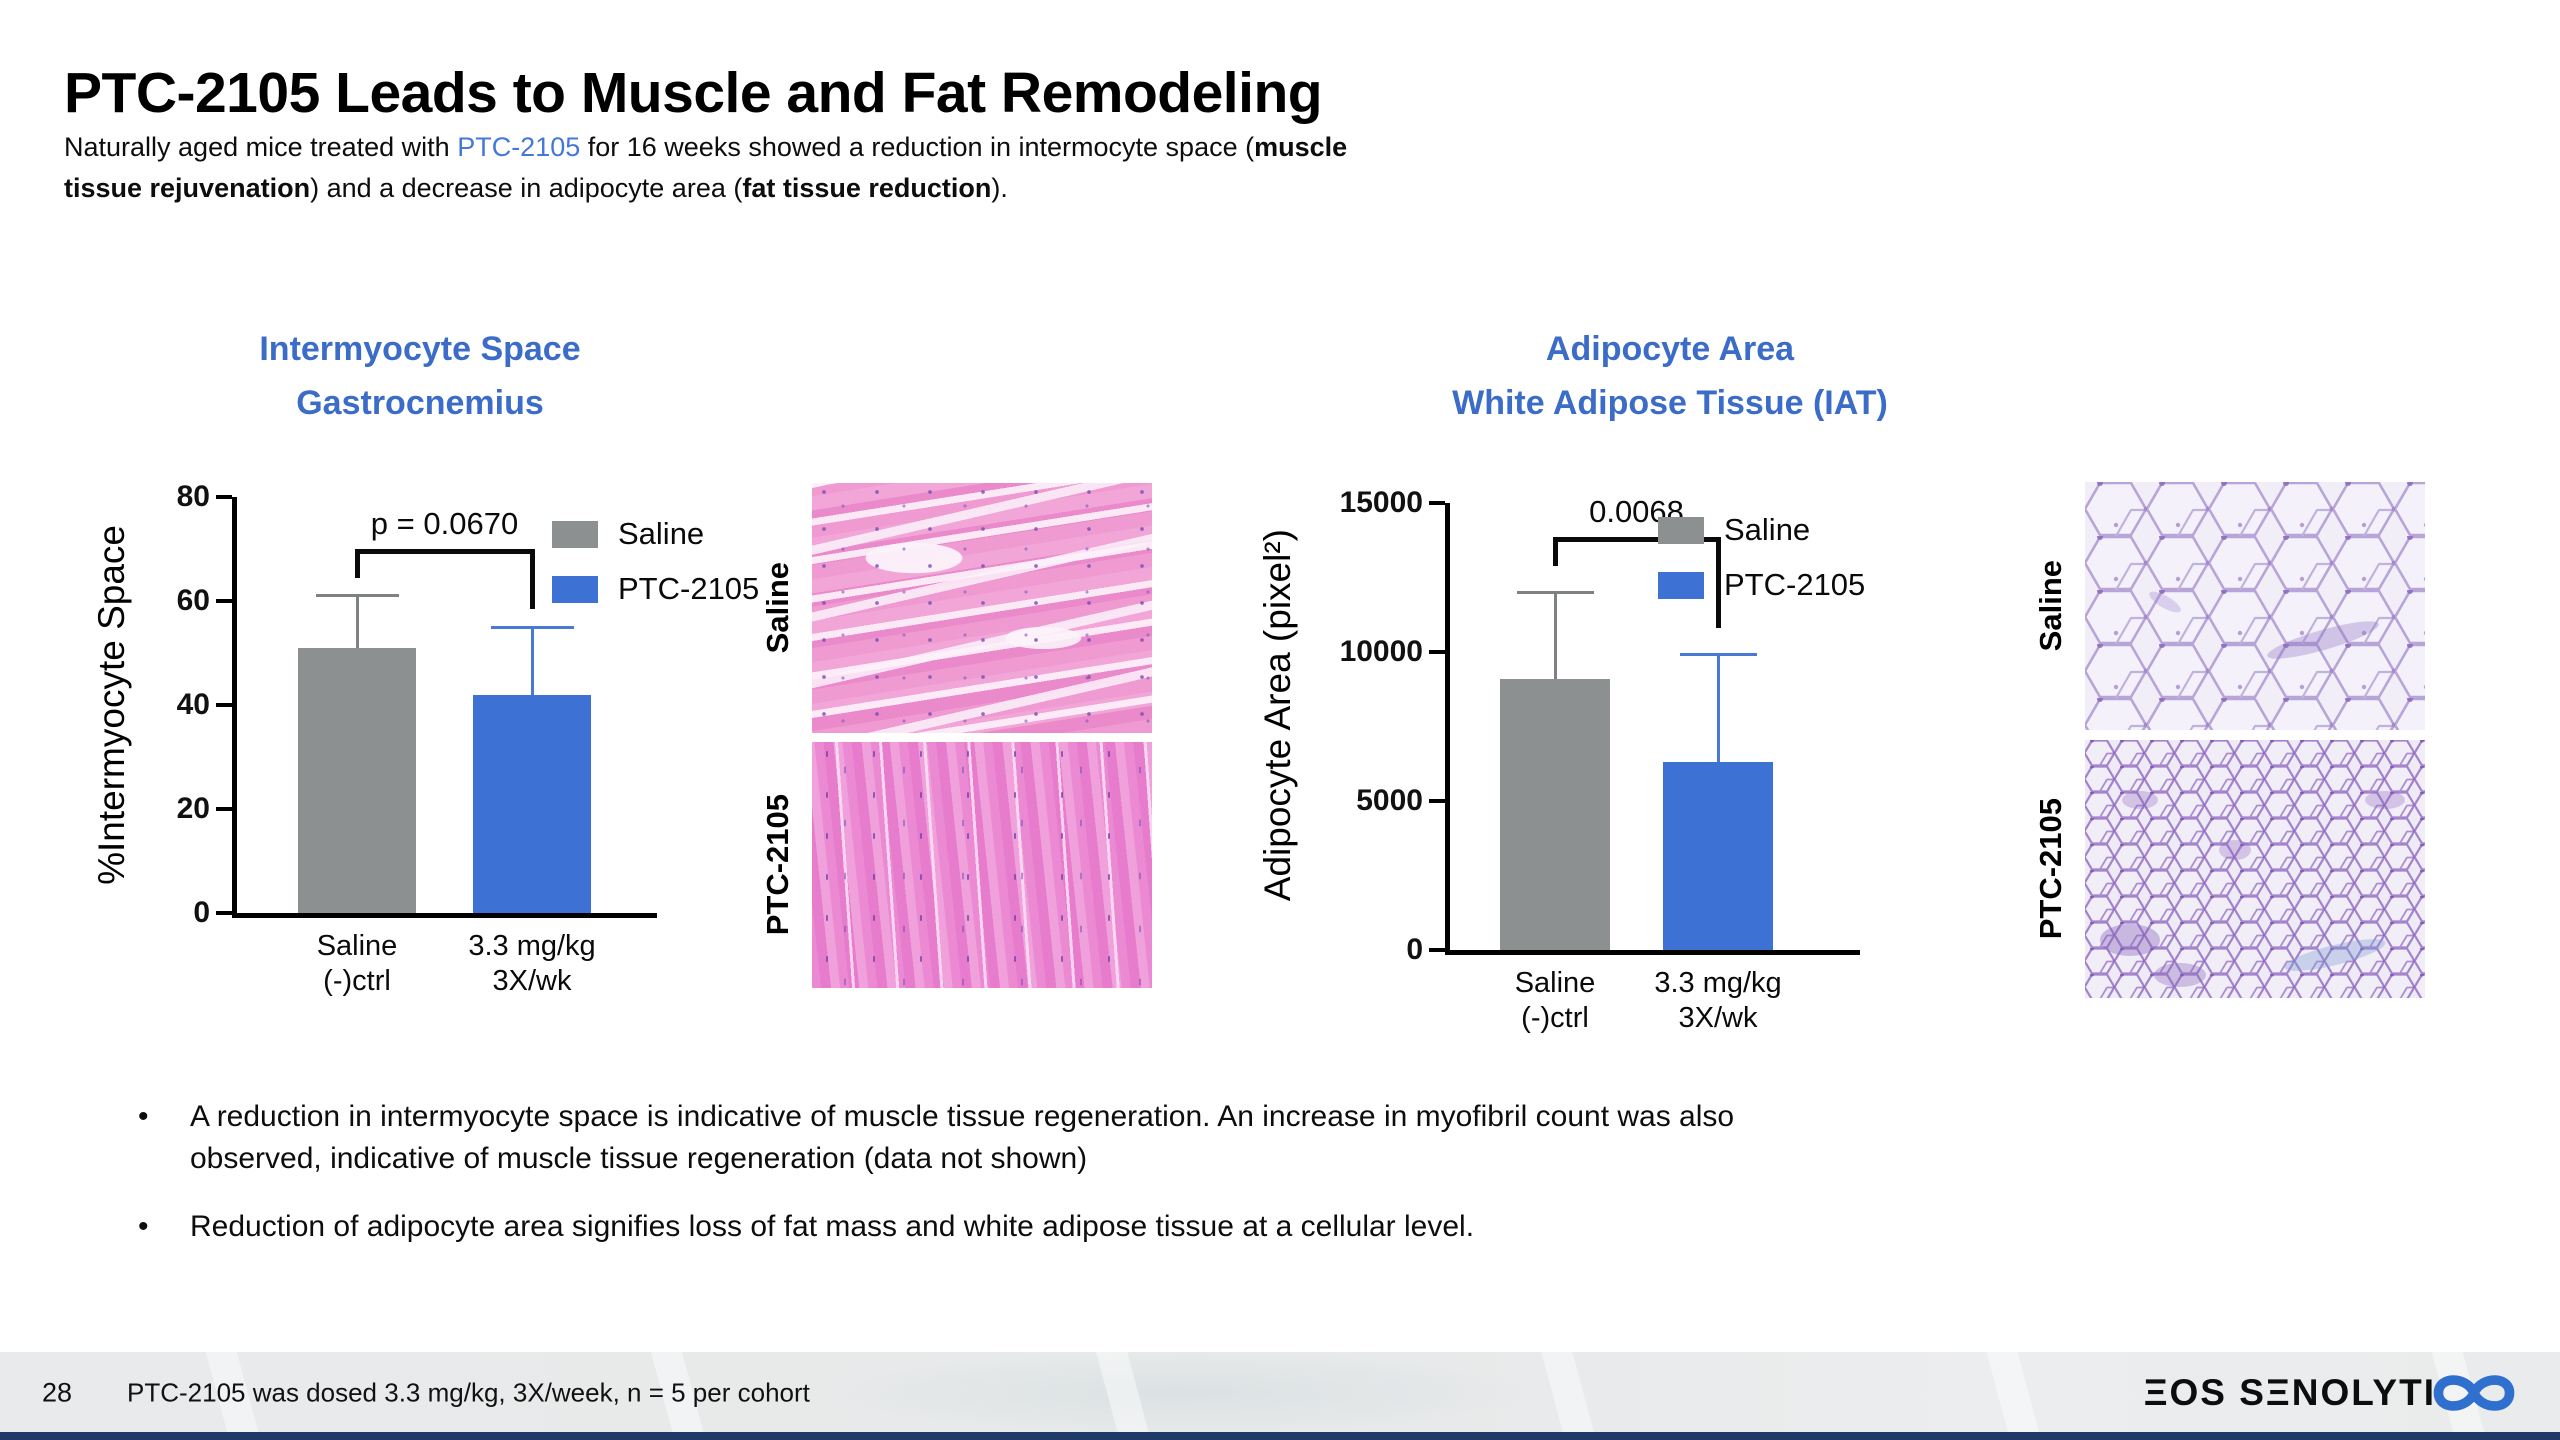  I want to click on left-chart-title: Intermyocyte Space Gastrocnemius, so click(420, 376).